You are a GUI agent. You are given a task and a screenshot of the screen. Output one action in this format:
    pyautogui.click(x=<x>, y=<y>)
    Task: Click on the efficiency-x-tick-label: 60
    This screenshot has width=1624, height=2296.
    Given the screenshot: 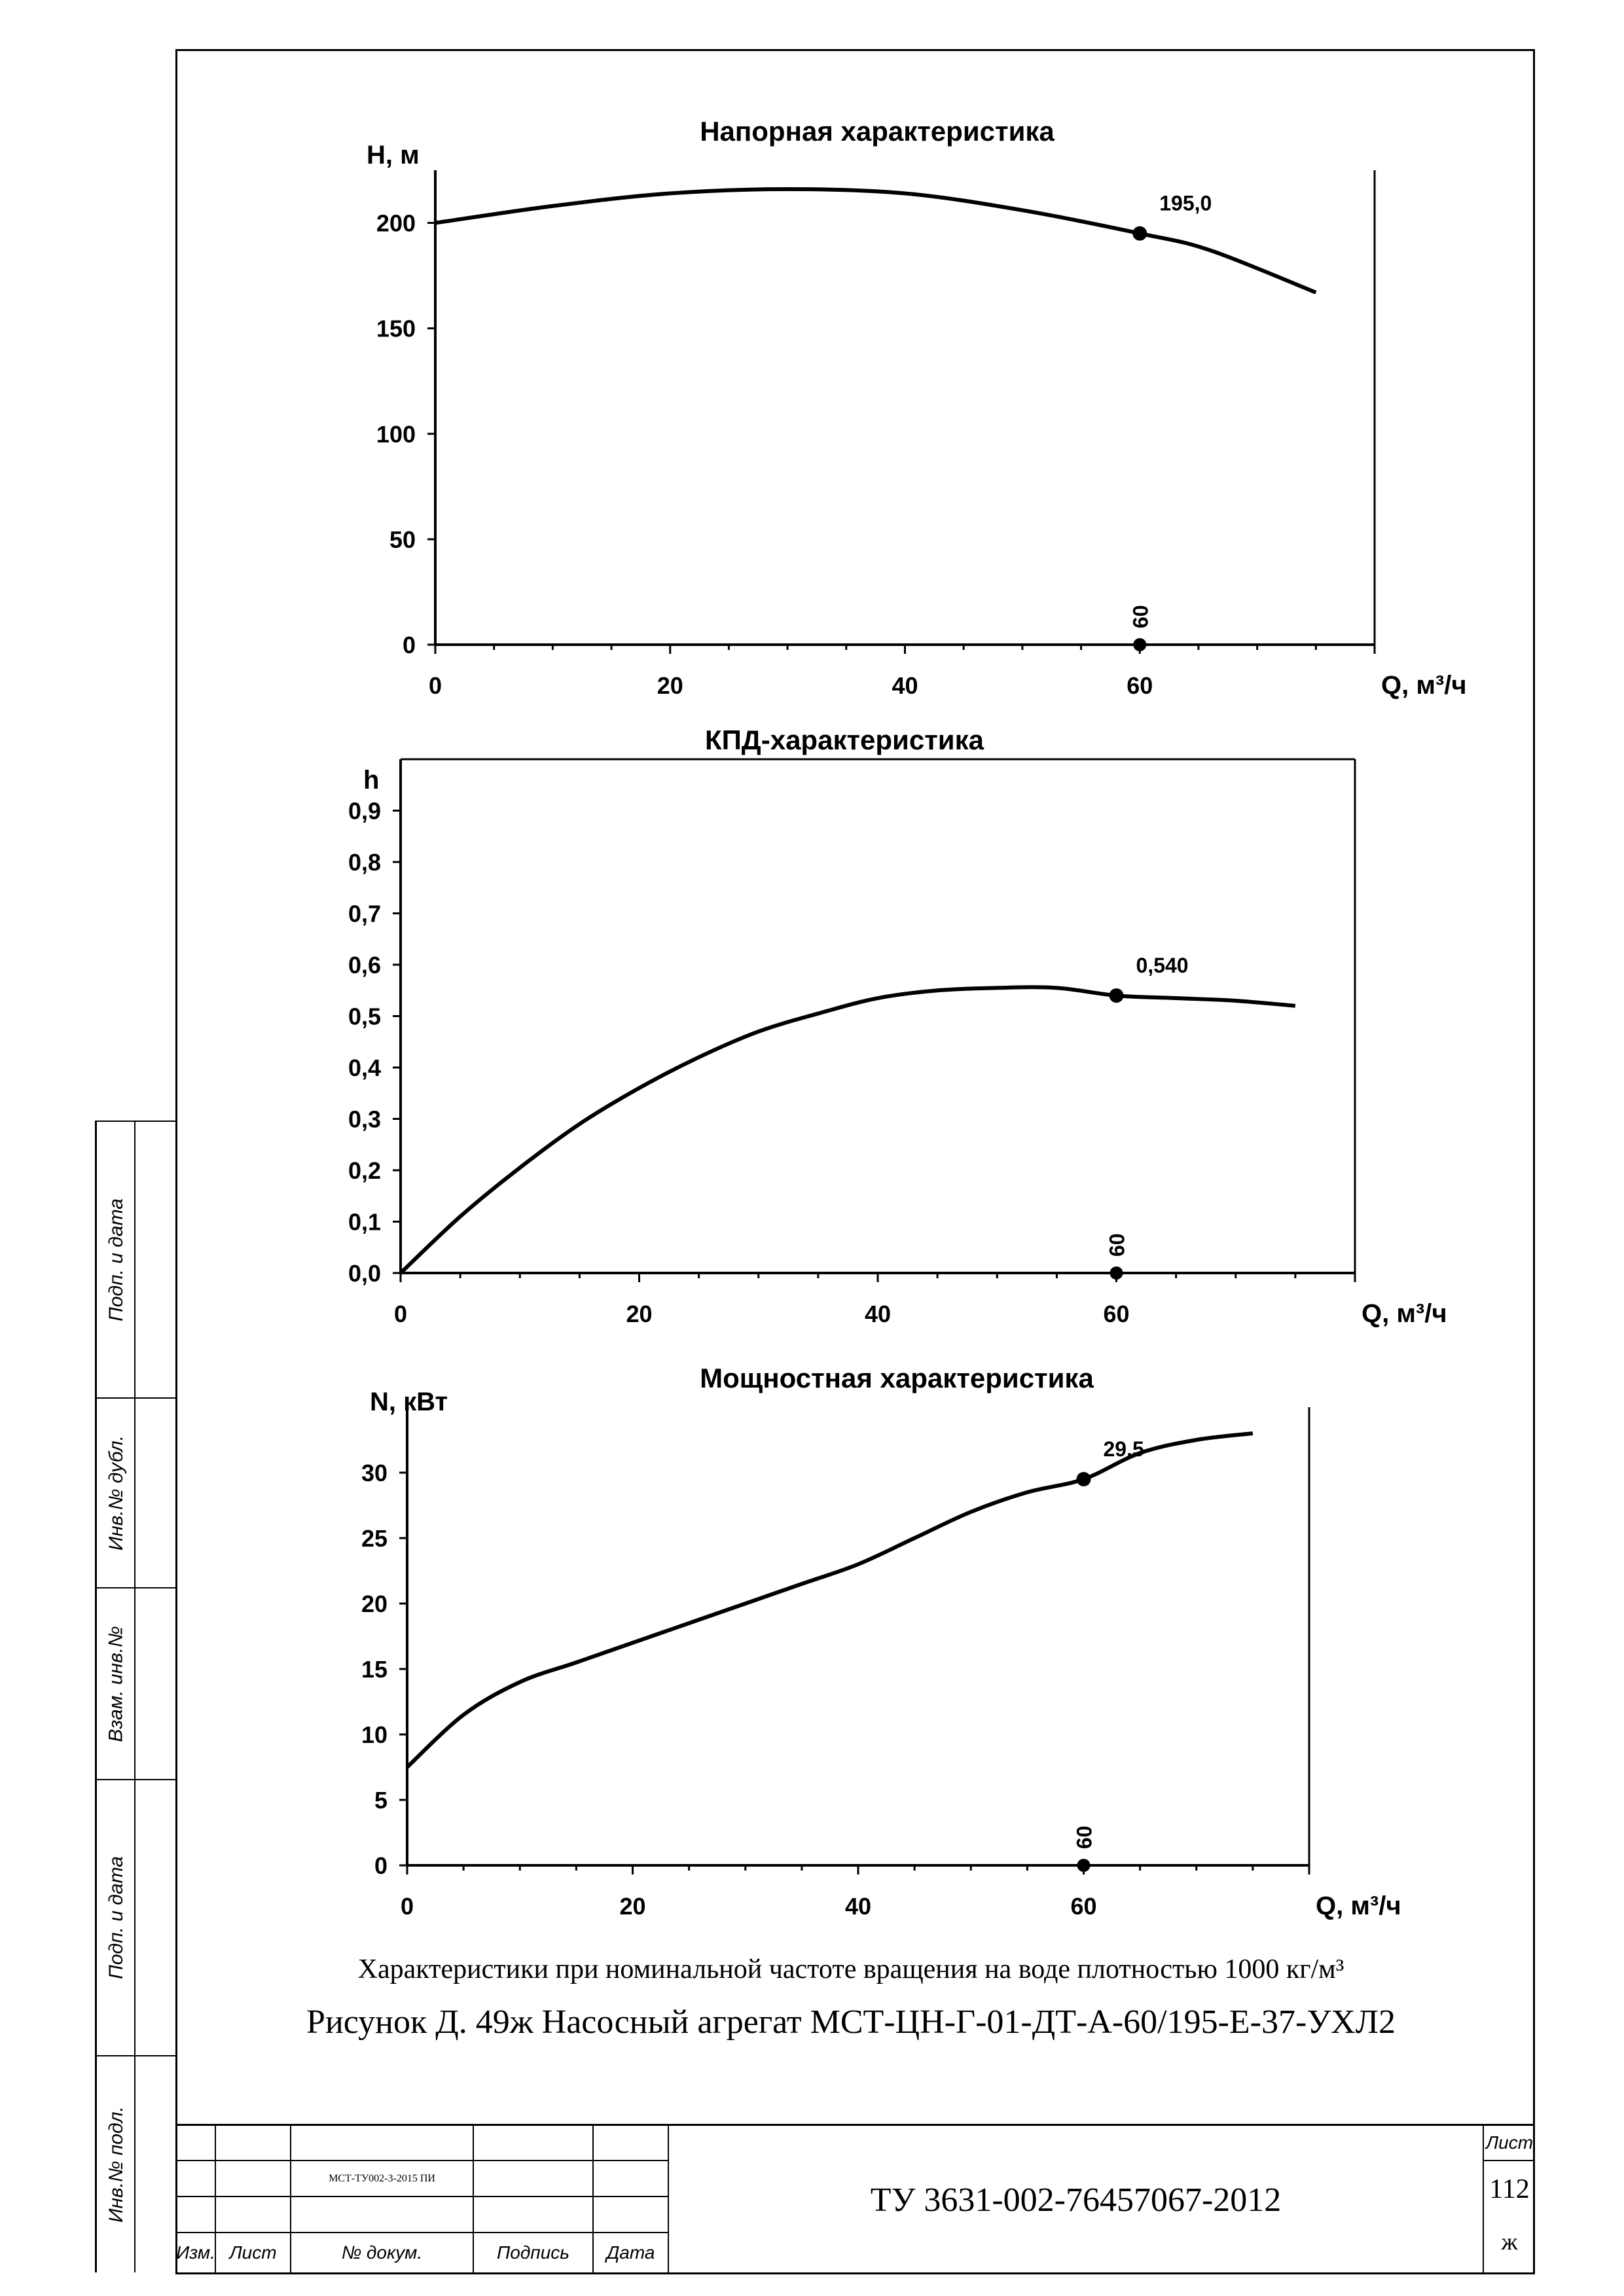 What is the action you would take?
    pyautogui.click(x=1116, y=1313)
    